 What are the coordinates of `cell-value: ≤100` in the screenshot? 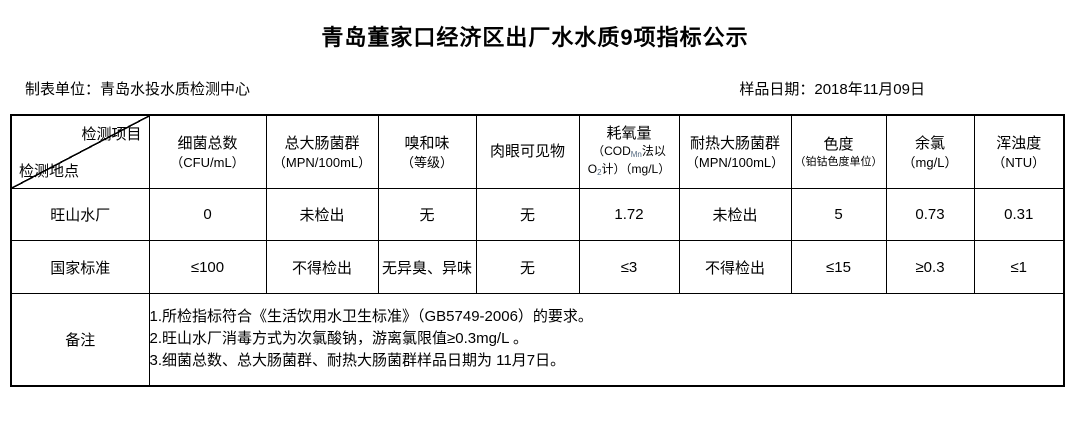 It's located at (207, 267).